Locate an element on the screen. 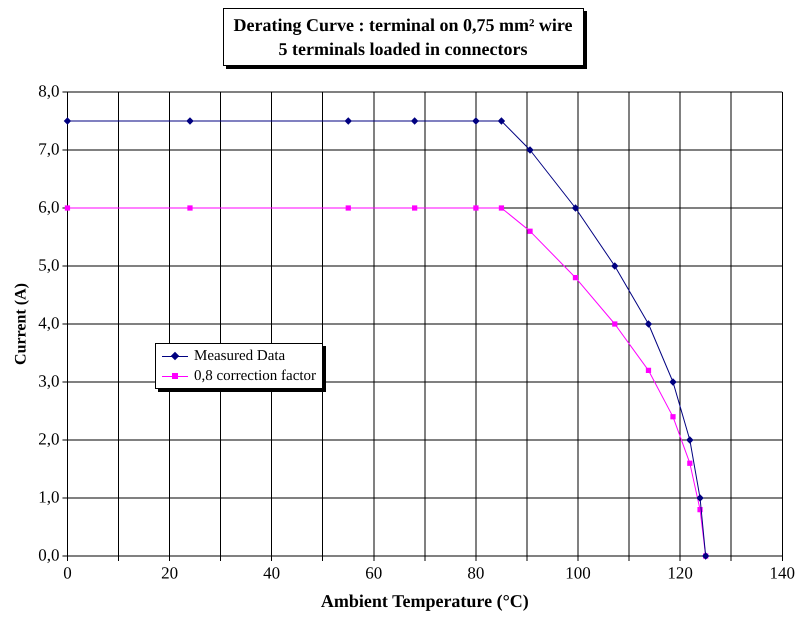 Image resolution: width=806 pixels, height=625 pixels. y-tick-label: 5,0 is located at coordinates (49, 264).